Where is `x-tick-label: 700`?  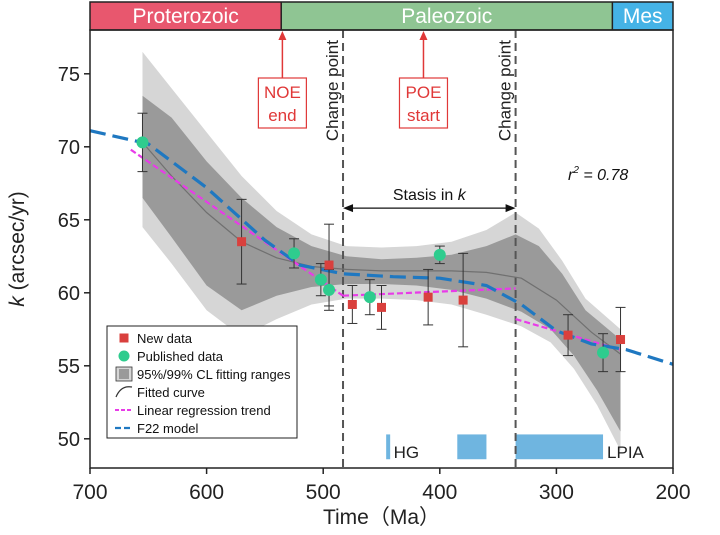 x-tick-label: 700 is located at coordinates (89, 492).